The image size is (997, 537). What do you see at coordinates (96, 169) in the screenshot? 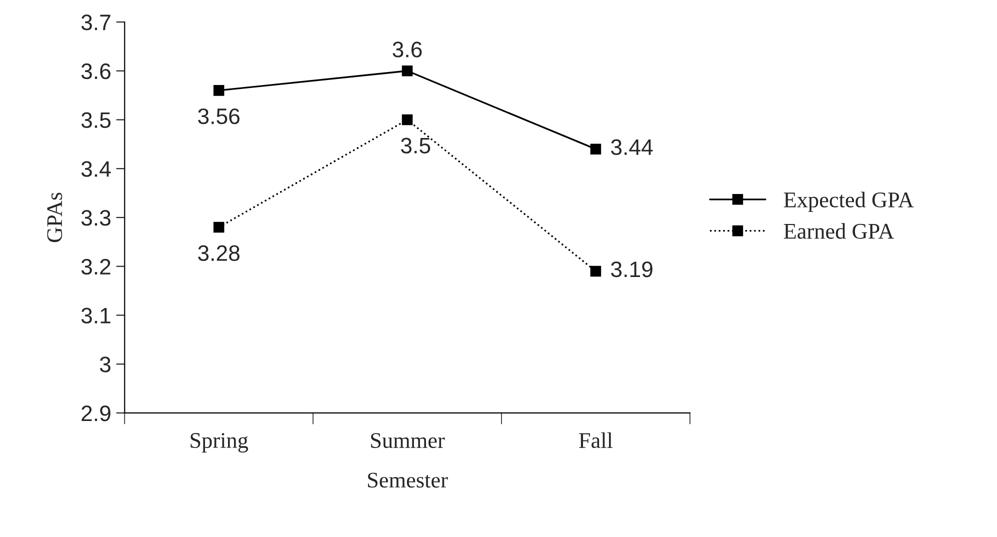
I see `y-tick-label: 3.4` at bounding box center [96, 169].